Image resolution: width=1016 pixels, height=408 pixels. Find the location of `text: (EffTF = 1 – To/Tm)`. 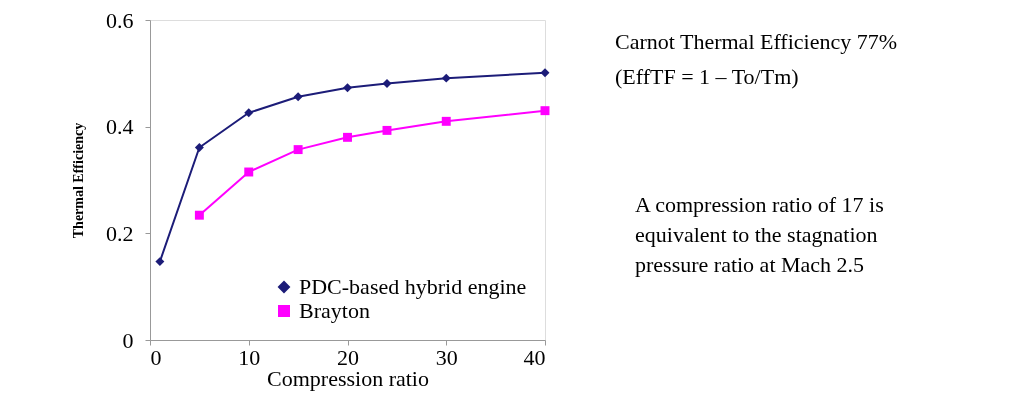

text: (EffTF = 1 – To/Tm) is located at coordinates (707, 76).